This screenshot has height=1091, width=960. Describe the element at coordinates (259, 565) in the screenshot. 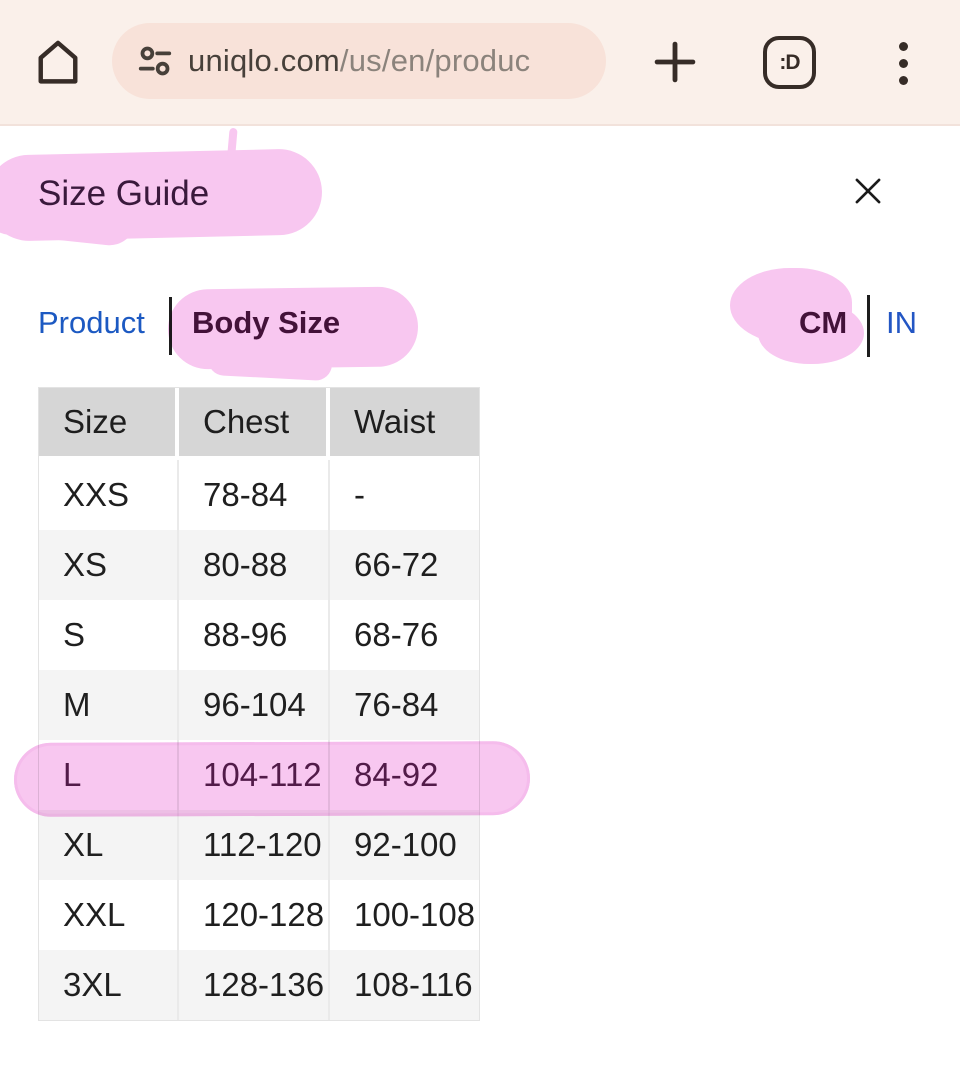

I see `table-row-xs: XS 80-88 66-72` at that location.